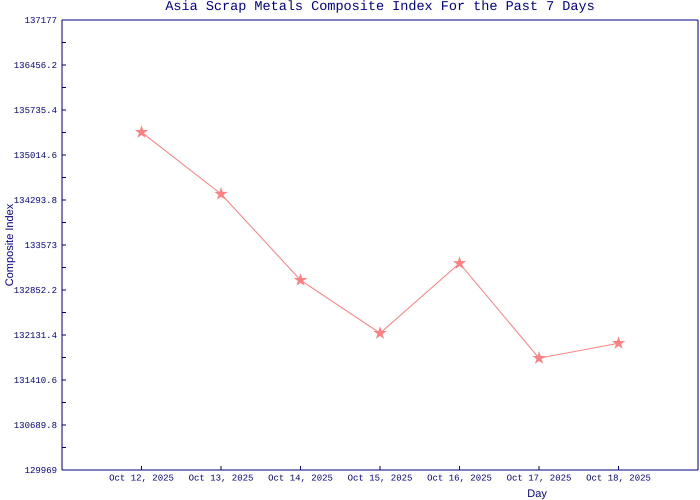 This screenshot has height=500, width=700. What do you see at coordinates (40, 471) in the screenshot?
I see `y-tick-label: 129969` at bounding box center [40, 471].